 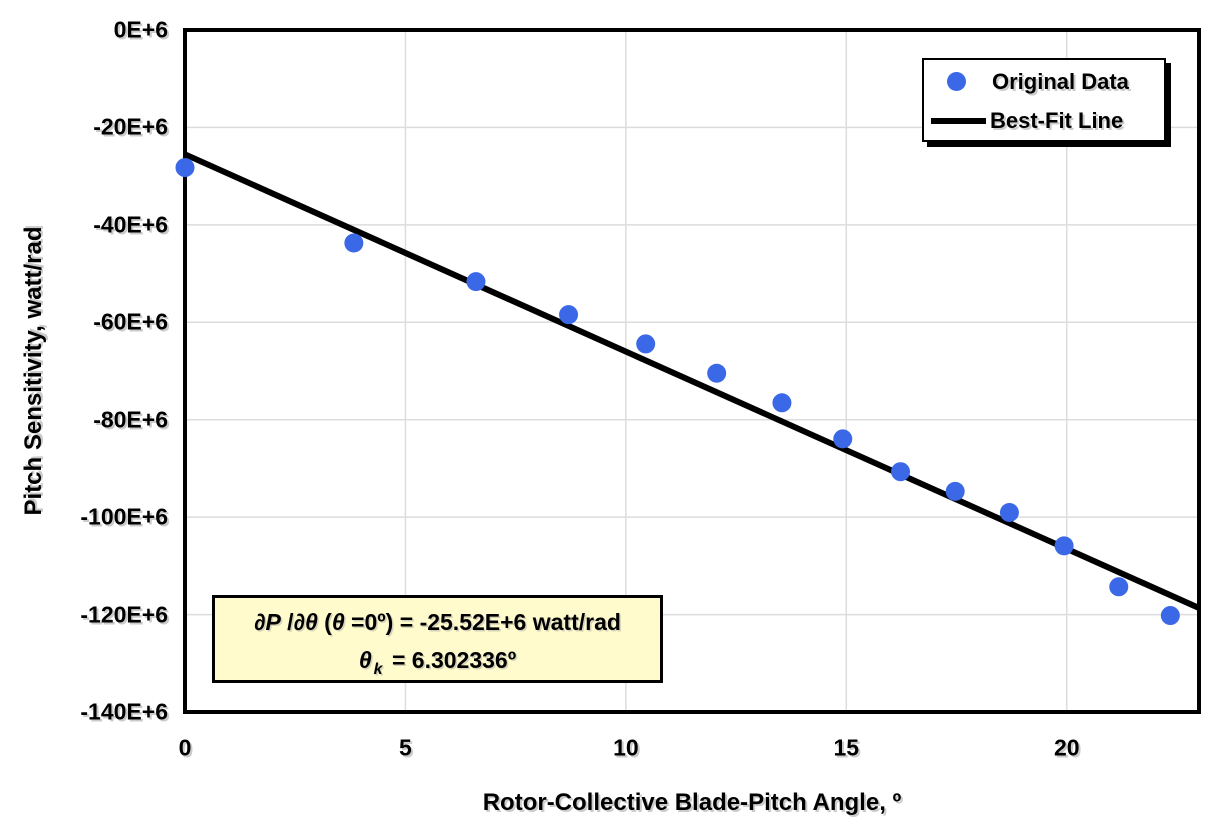 I want to click on annotation-line-1: ∂P /∂θ (θ =0º) = -25.52E+6 watt/rad, so click(x=437, y=622).